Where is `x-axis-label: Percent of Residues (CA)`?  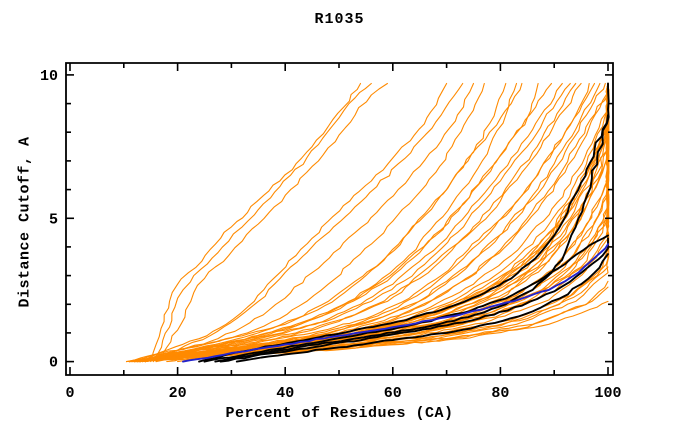
x-axis-label: Percent of Residues (CA) is located at coordinates (339, 413).